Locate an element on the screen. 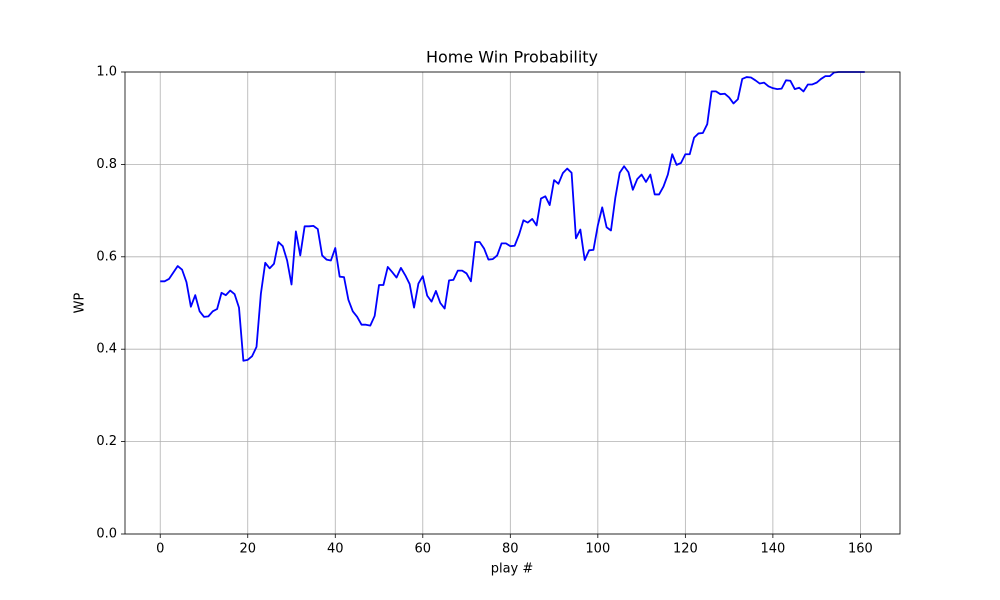 The height and width of the screenshot is (600, 1000). x-tick-label: 100 is located at coordinates (597, 549).